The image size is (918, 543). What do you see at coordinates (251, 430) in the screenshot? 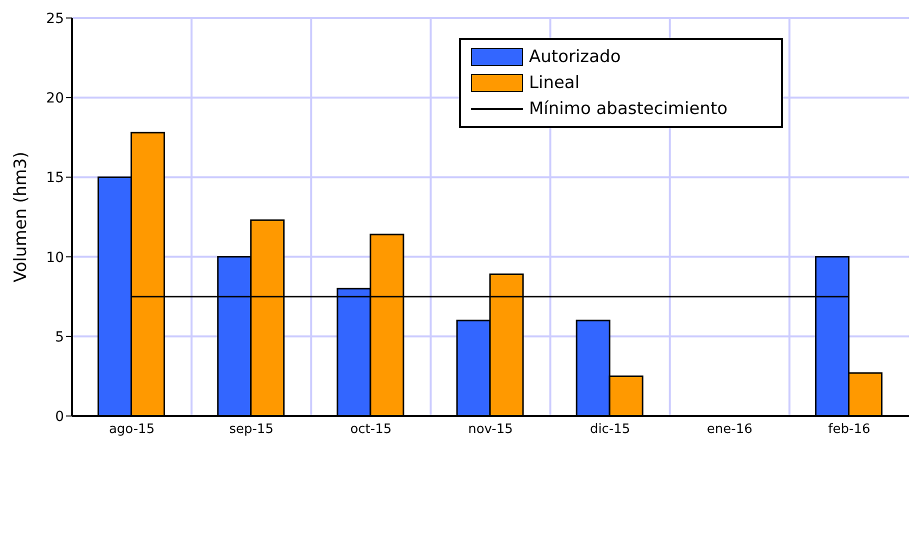
I see `x-tick-label: sep-15` at bounding box center [251, 430].